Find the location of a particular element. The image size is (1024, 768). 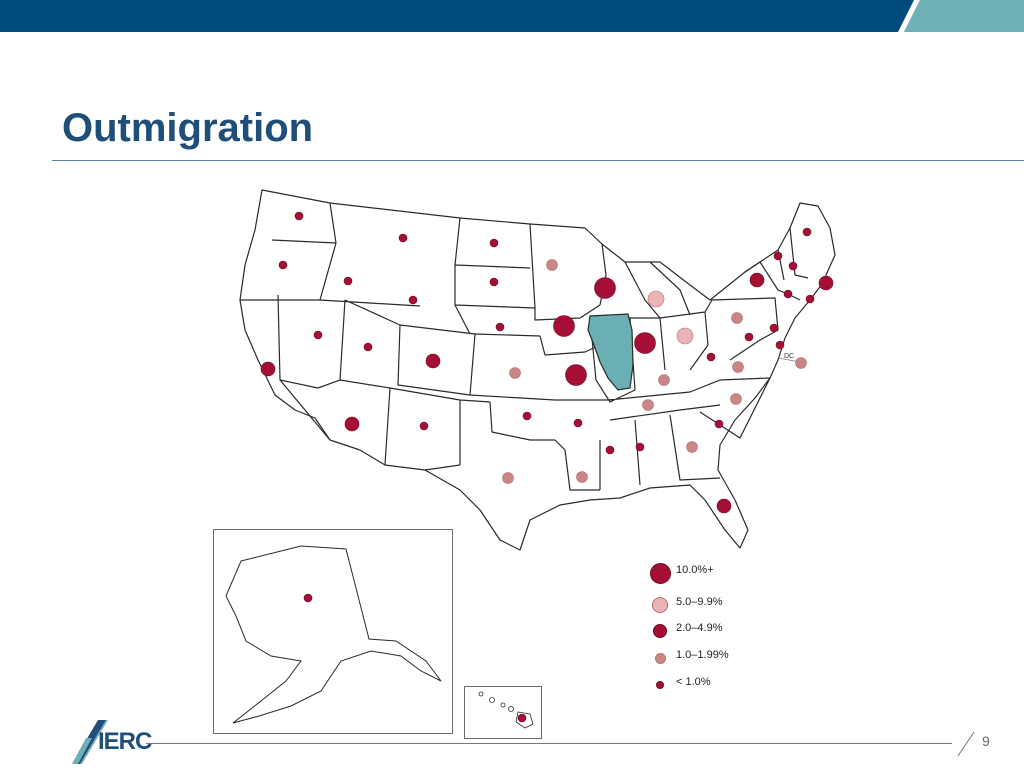

state-dot-or is located at coordinates (283, 265).